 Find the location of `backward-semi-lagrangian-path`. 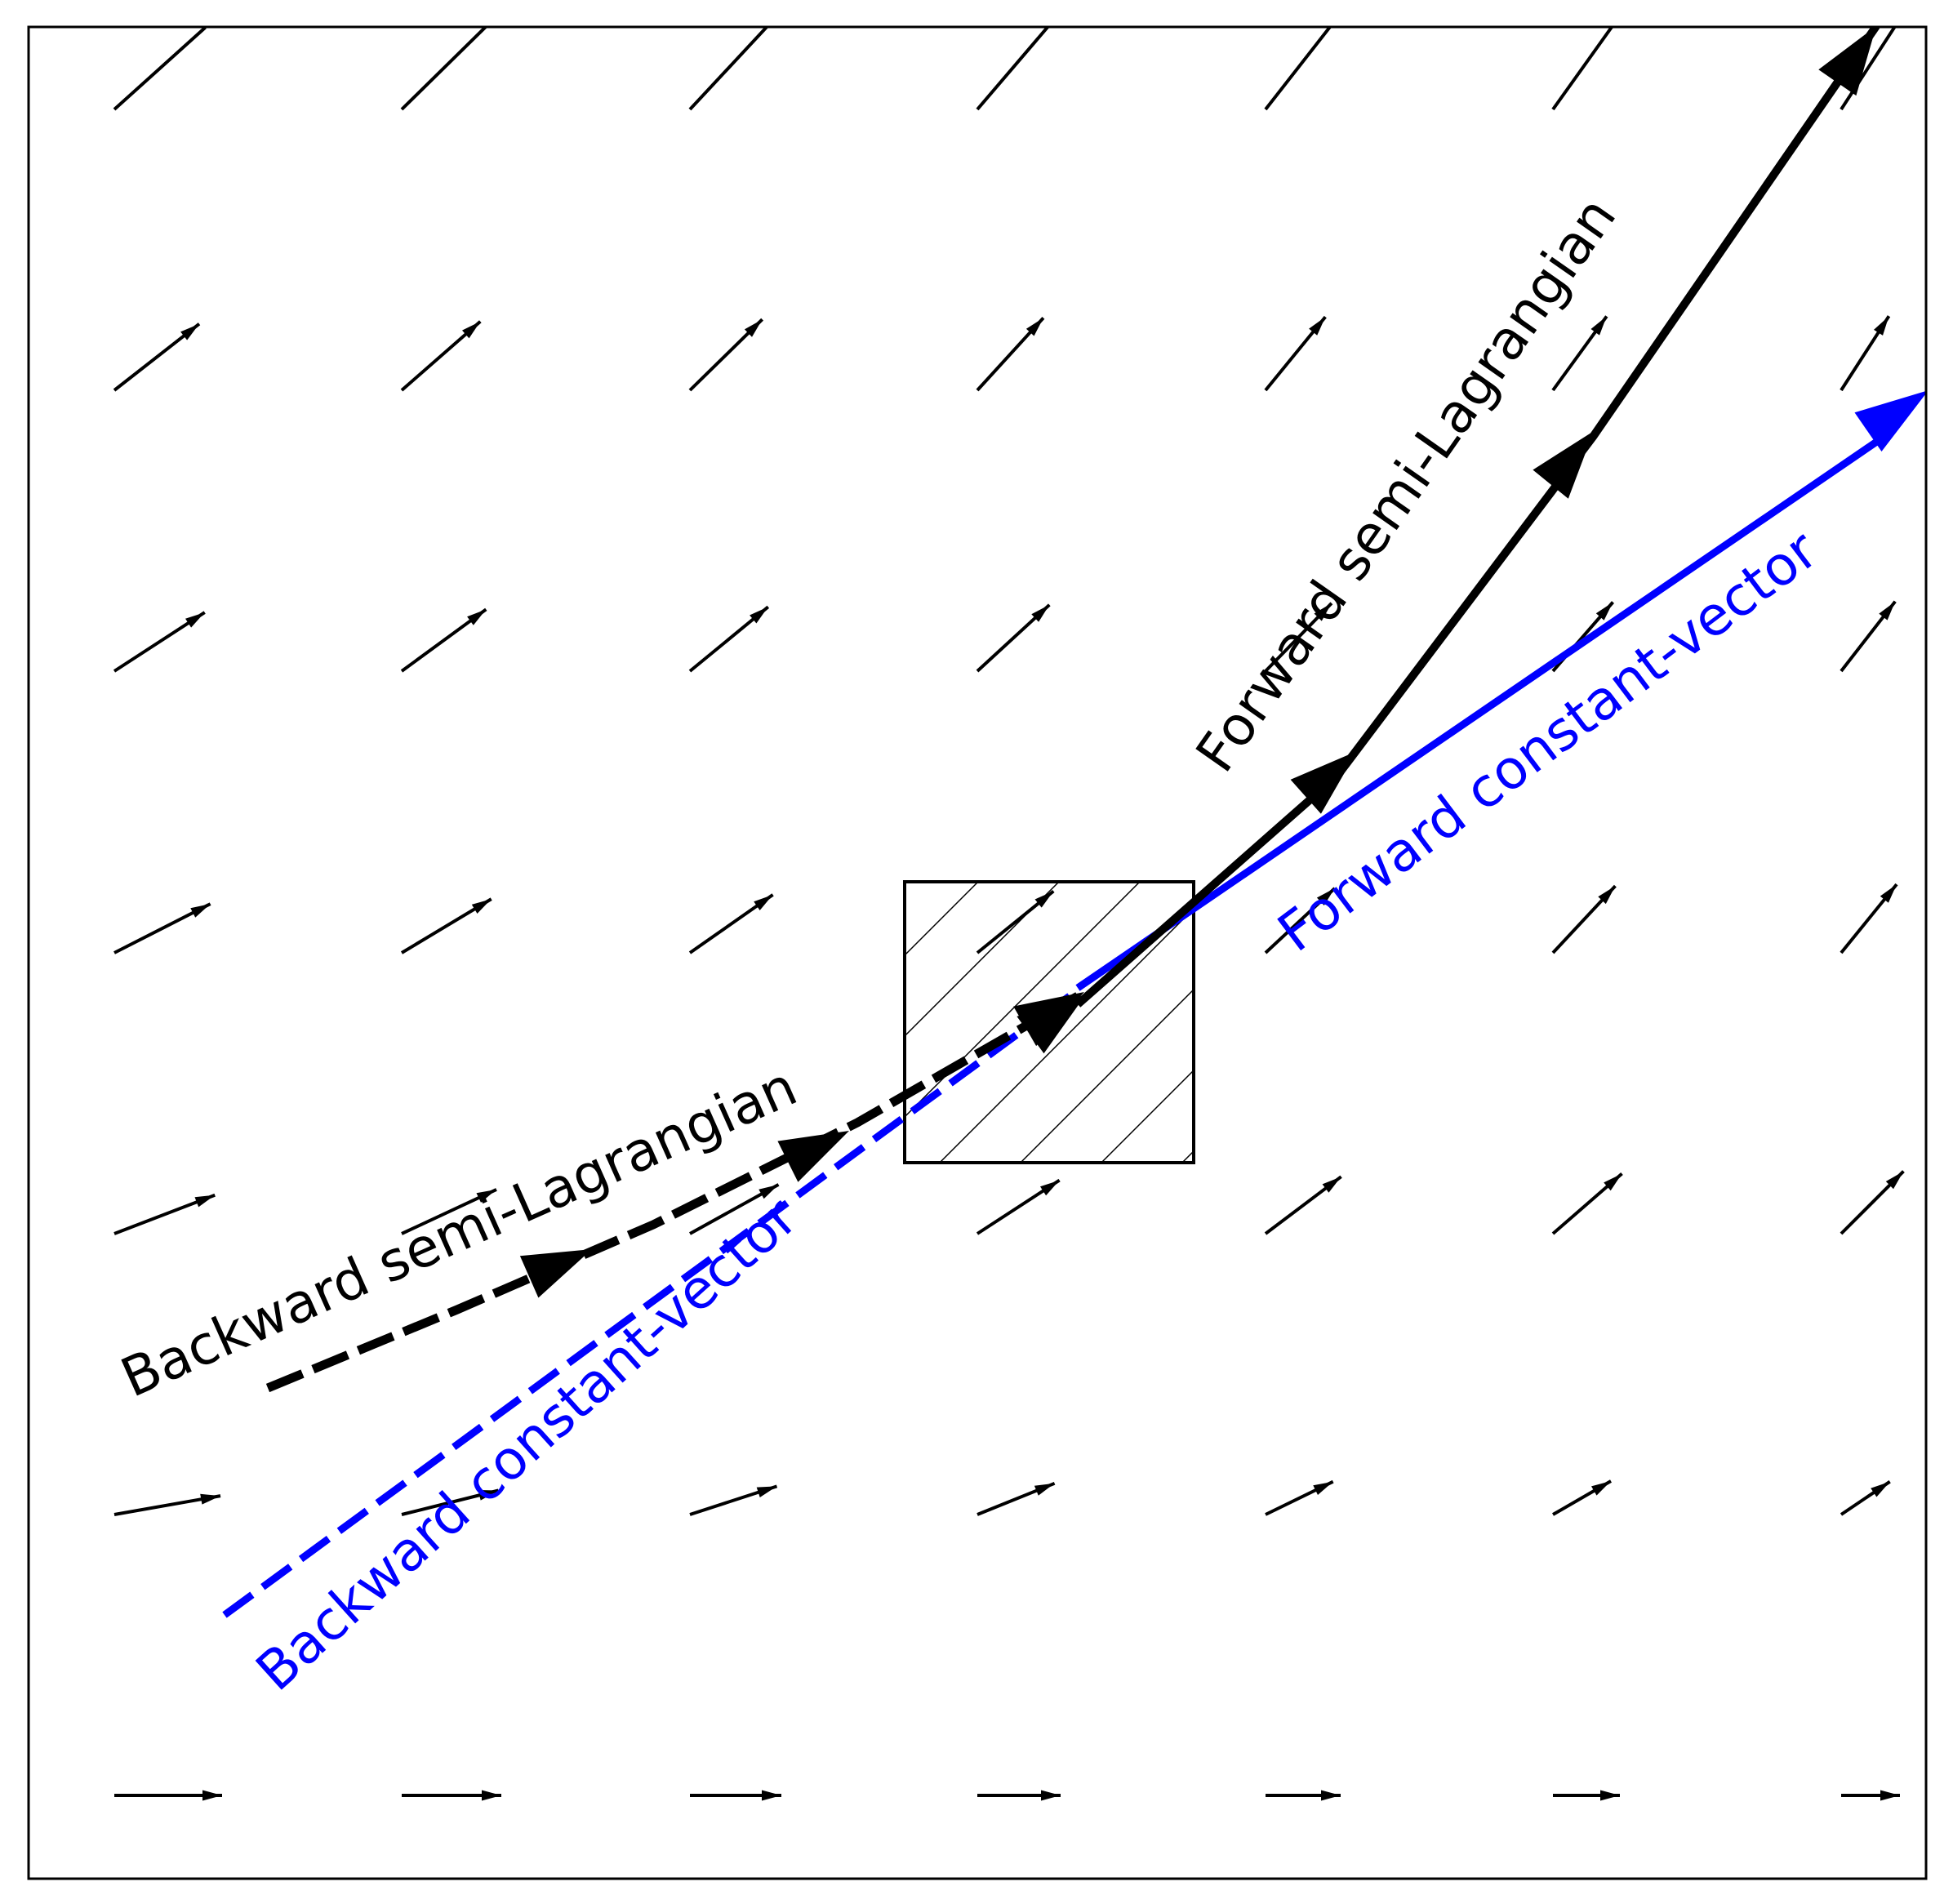

backward-semi-lagrangian-path is located at coordinates (673, 1193).